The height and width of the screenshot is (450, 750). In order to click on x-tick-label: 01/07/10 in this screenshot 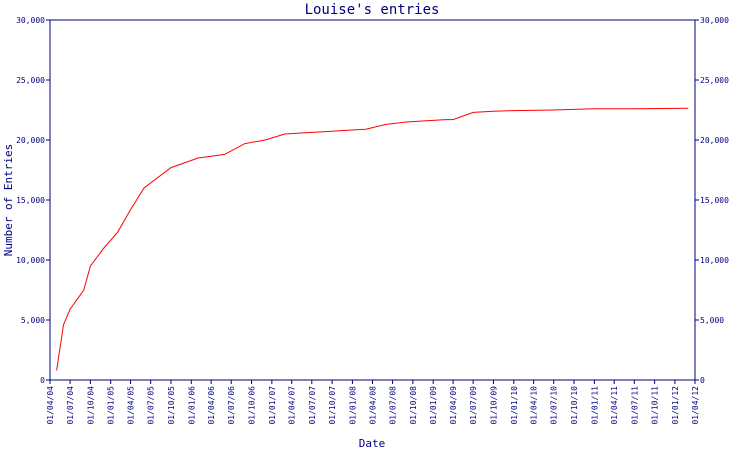, I will do `click(554, 405)`.